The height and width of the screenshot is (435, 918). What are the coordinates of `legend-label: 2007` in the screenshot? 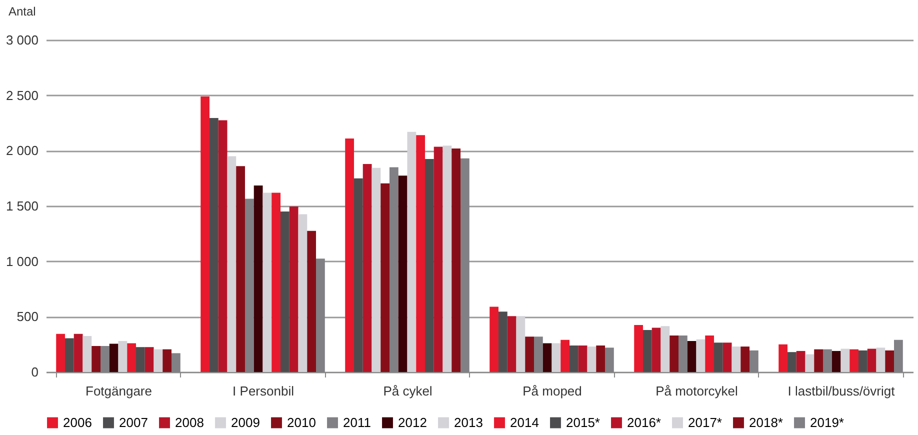 It's located at (133, 422).